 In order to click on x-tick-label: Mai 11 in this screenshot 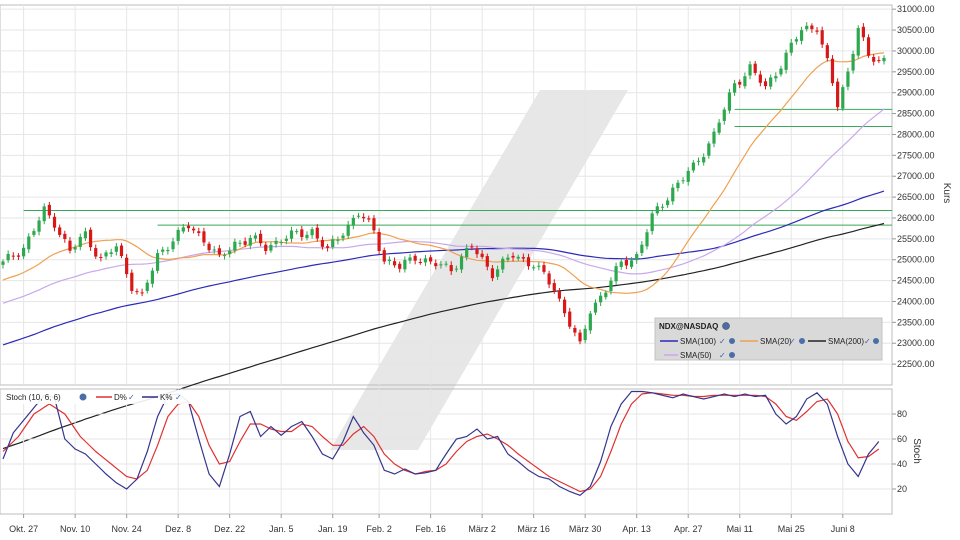, I will do `click(740, 529)`.